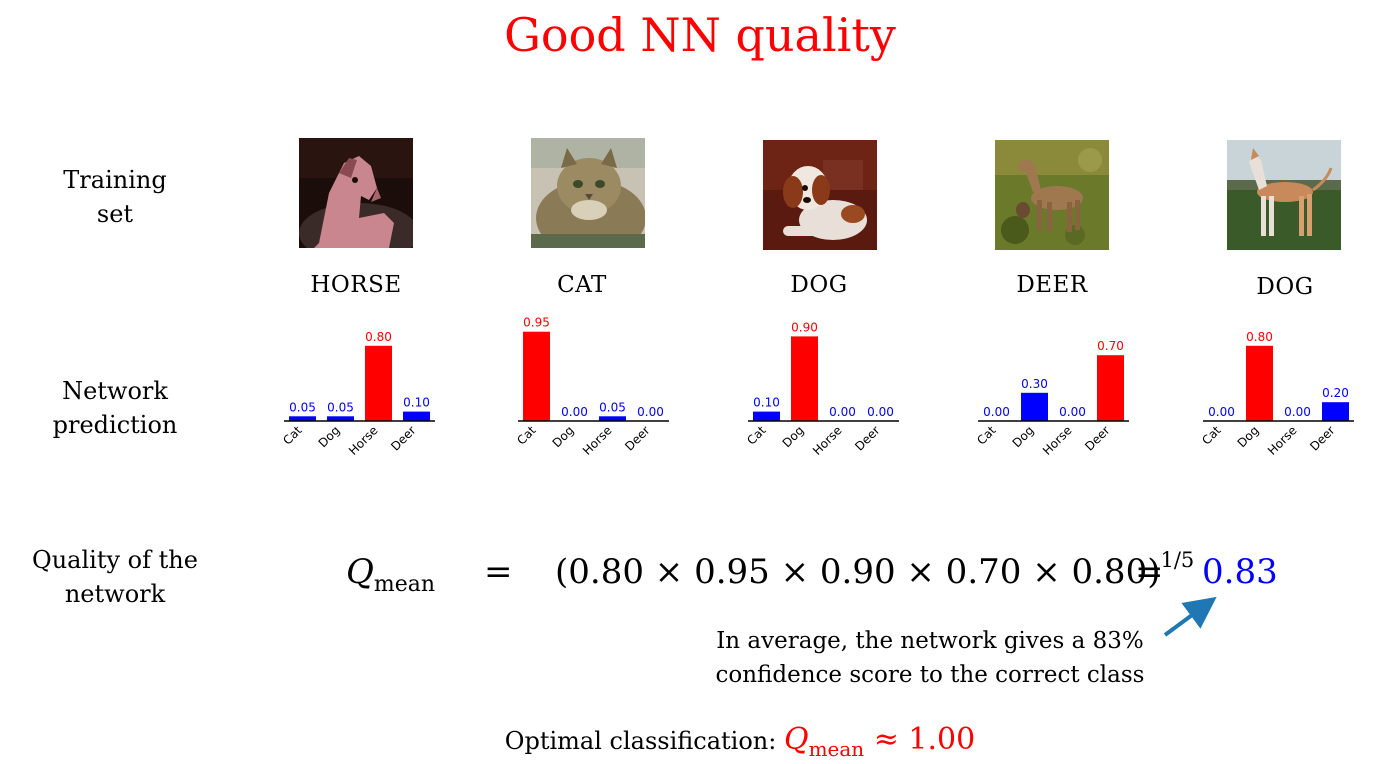 This screenshot has height=764, width=1400. I want to click on value-label-dog: 0.05, so click(340, 407).